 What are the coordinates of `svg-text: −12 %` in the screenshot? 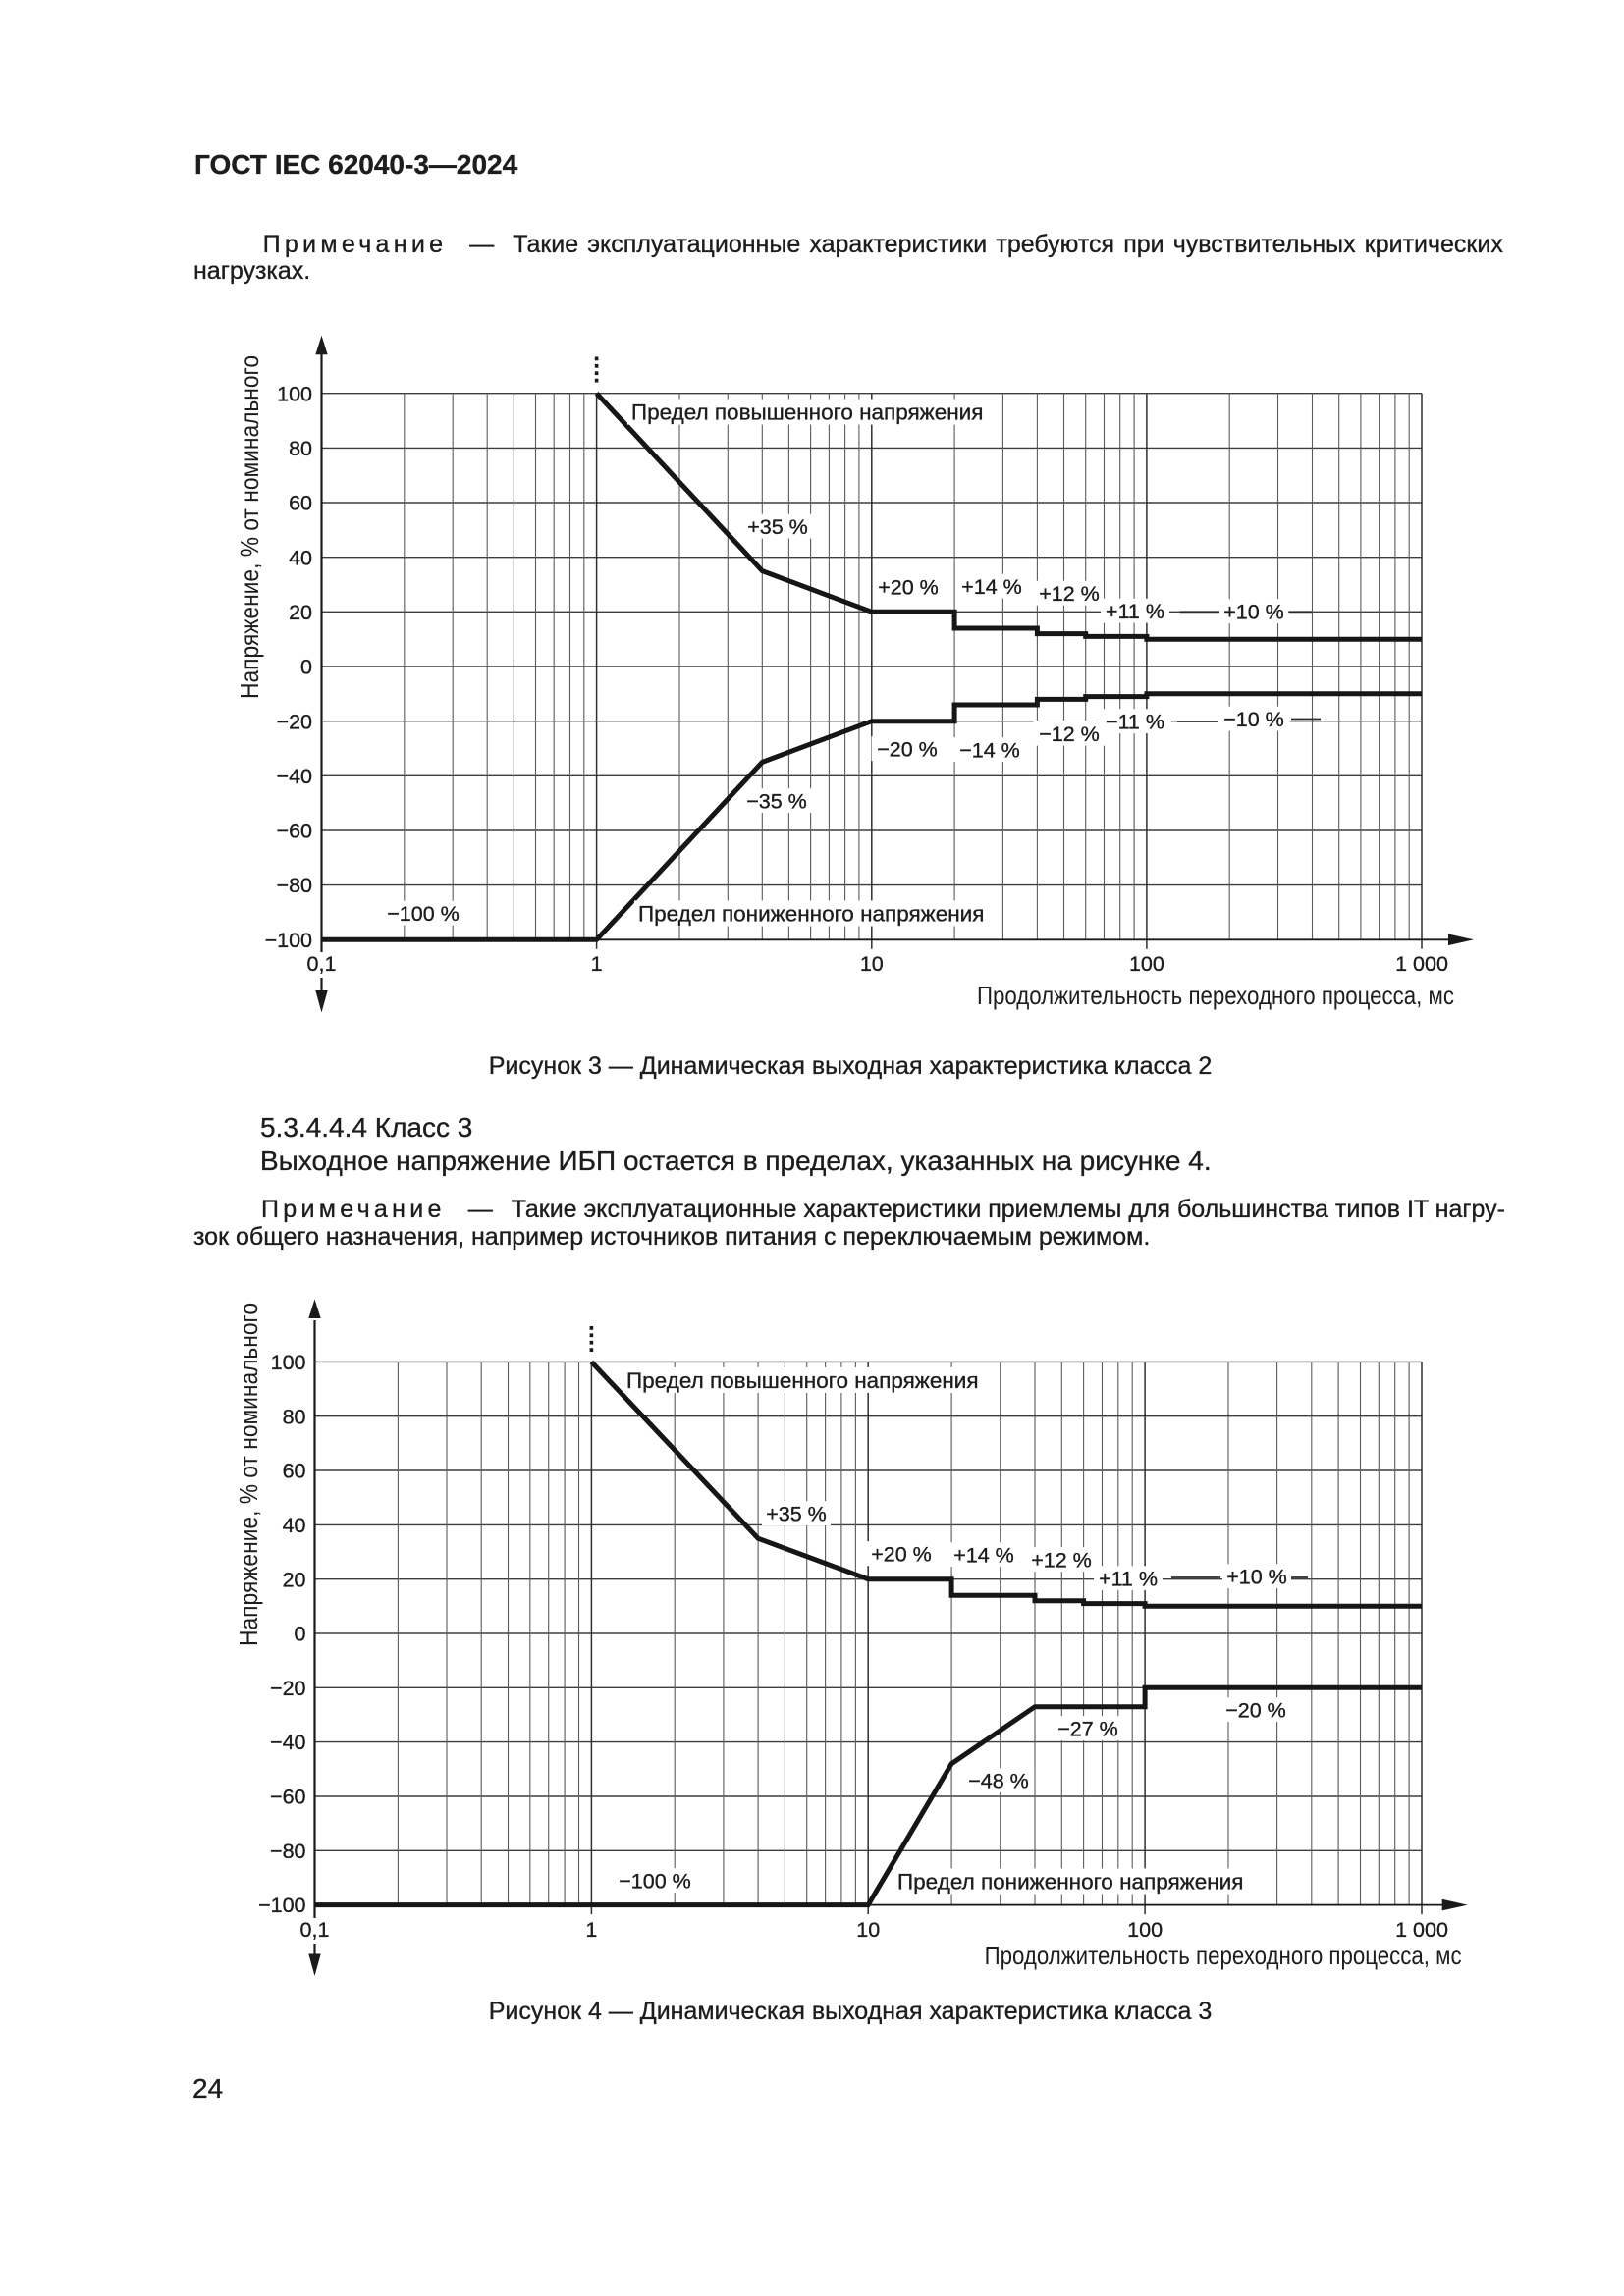 It's located at (1069, 734).